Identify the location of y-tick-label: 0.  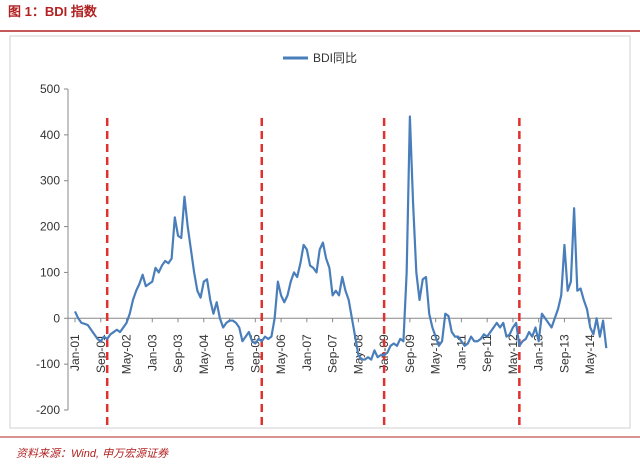
(56, 318).